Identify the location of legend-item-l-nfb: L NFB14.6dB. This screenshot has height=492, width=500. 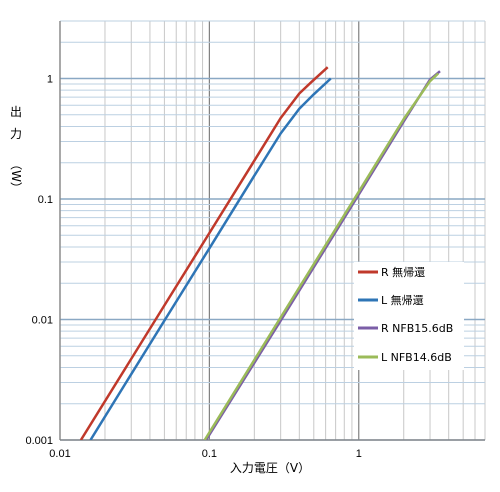
(405, 357).